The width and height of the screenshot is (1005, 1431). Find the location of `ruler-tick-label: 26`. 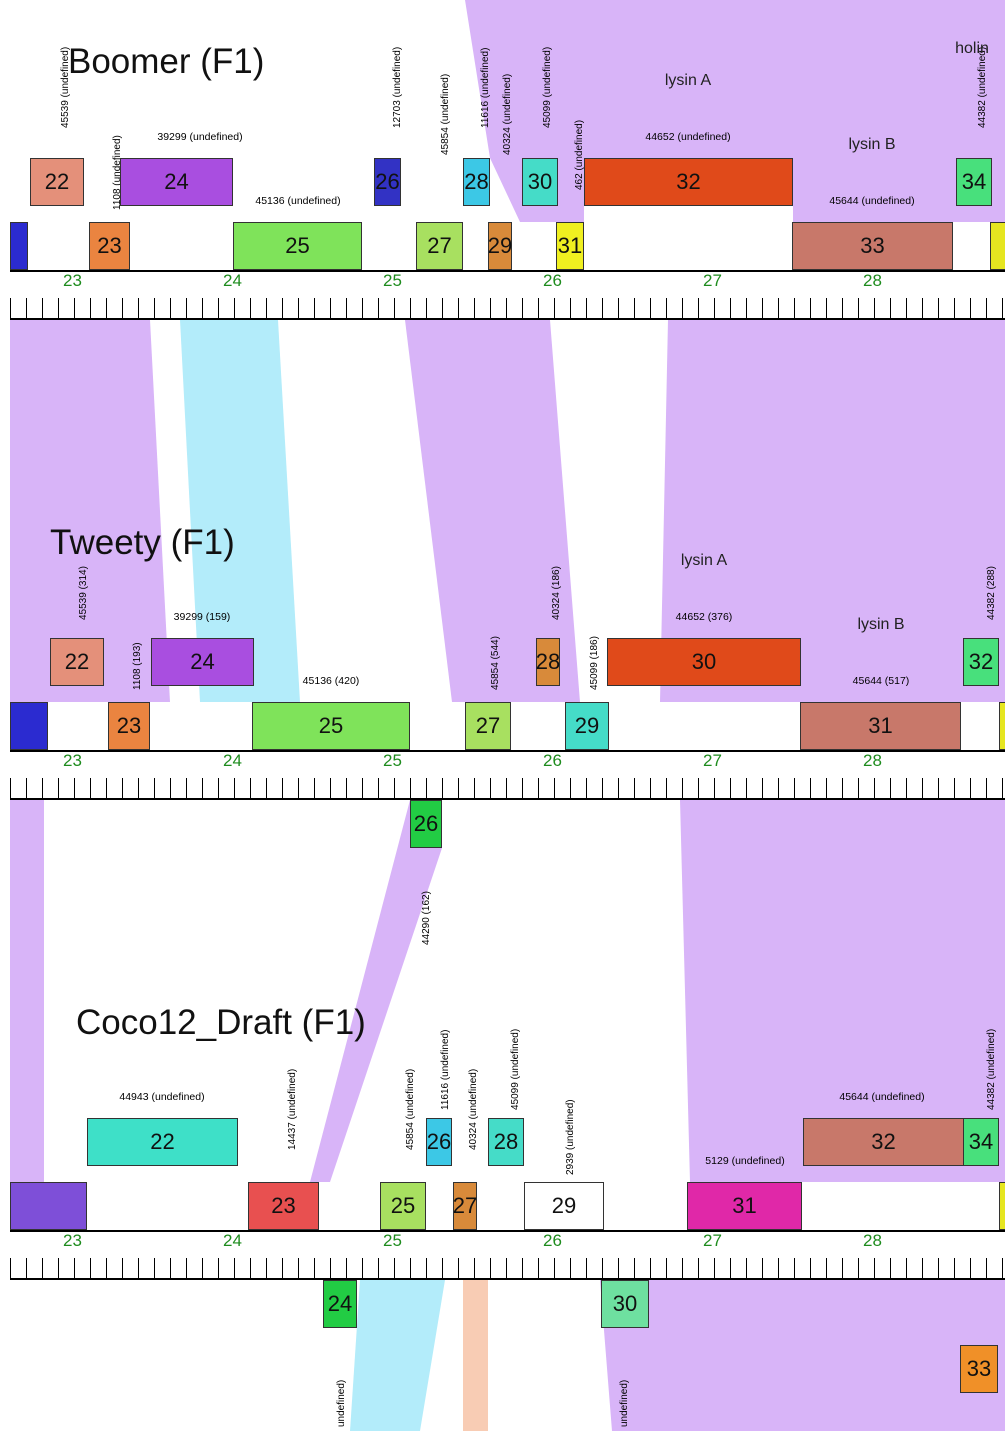

ruler-tick-label: 26 is located at coordinates (552, 280).